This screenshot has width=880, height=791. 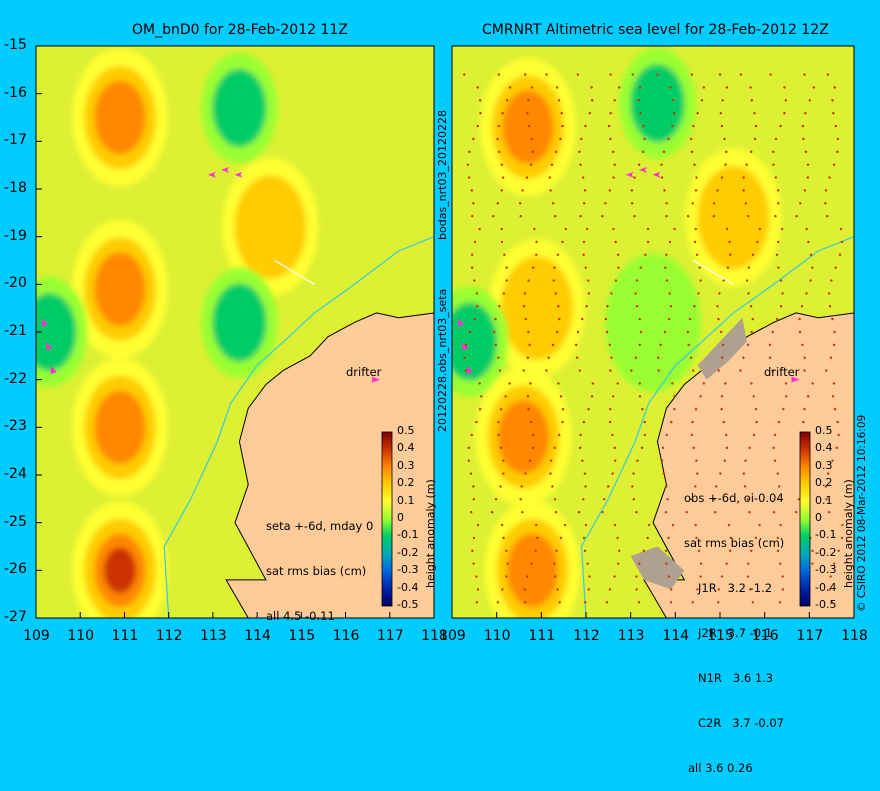 What do you see at coordinates (408, 604) in the screenshot?
I see `colorbar-tick-label: -0.5` at bounding box center [408, 604].